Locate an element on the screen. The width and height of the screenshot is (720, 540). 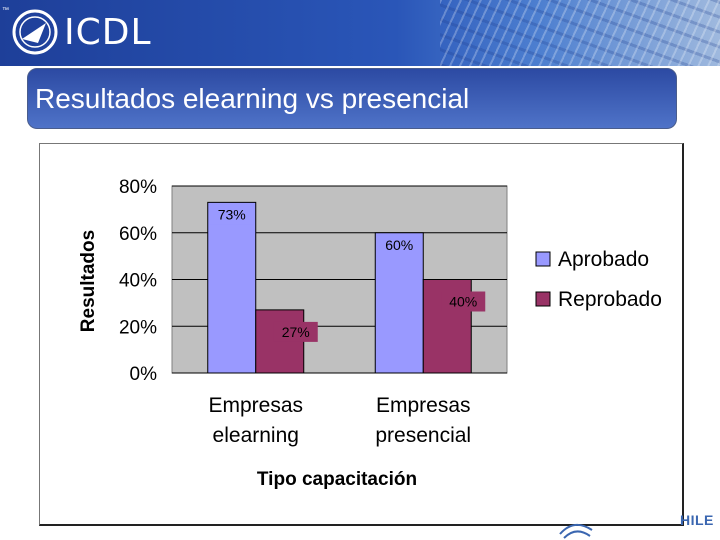
header-banner: ™ ICDL is located at coordinates (360, 33).